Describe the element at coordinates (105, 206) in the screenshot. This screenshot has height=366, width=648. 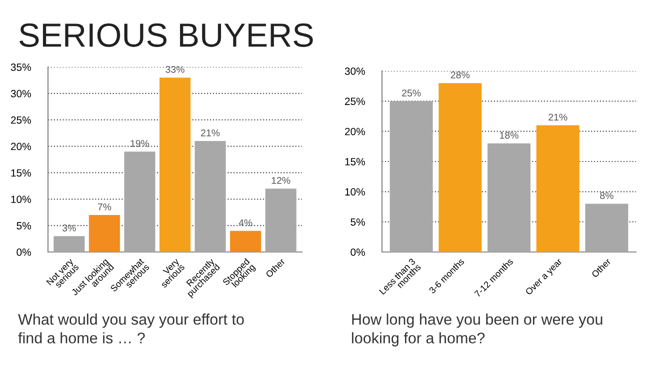
I see `data-label: 7%` at that location.